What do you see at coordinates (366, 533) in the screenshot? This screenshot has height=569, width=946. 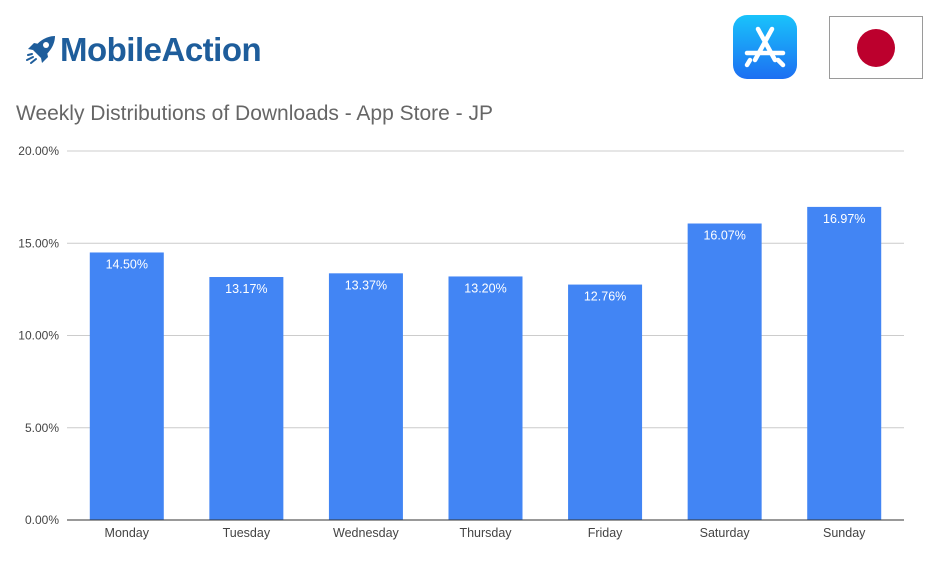 I see `x-tick-label: Wednesday` at bounding box center [366, 533].